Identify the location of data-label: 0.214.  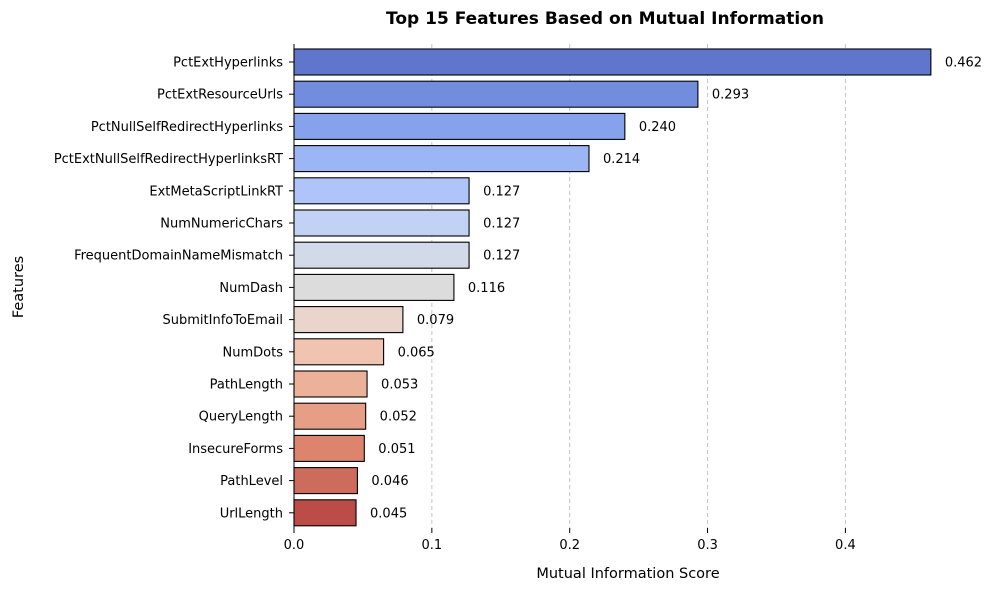
(621, 159).